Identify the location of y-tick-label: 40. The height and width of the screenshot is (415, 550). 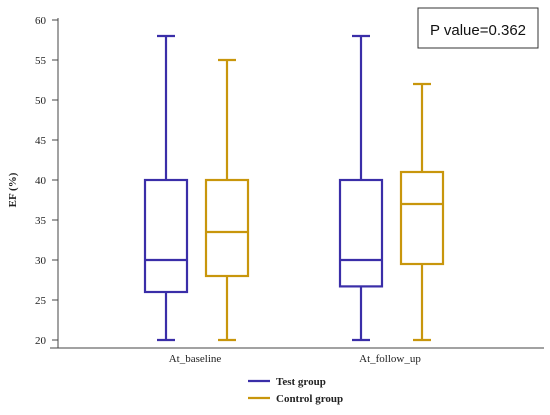
(41, 181).